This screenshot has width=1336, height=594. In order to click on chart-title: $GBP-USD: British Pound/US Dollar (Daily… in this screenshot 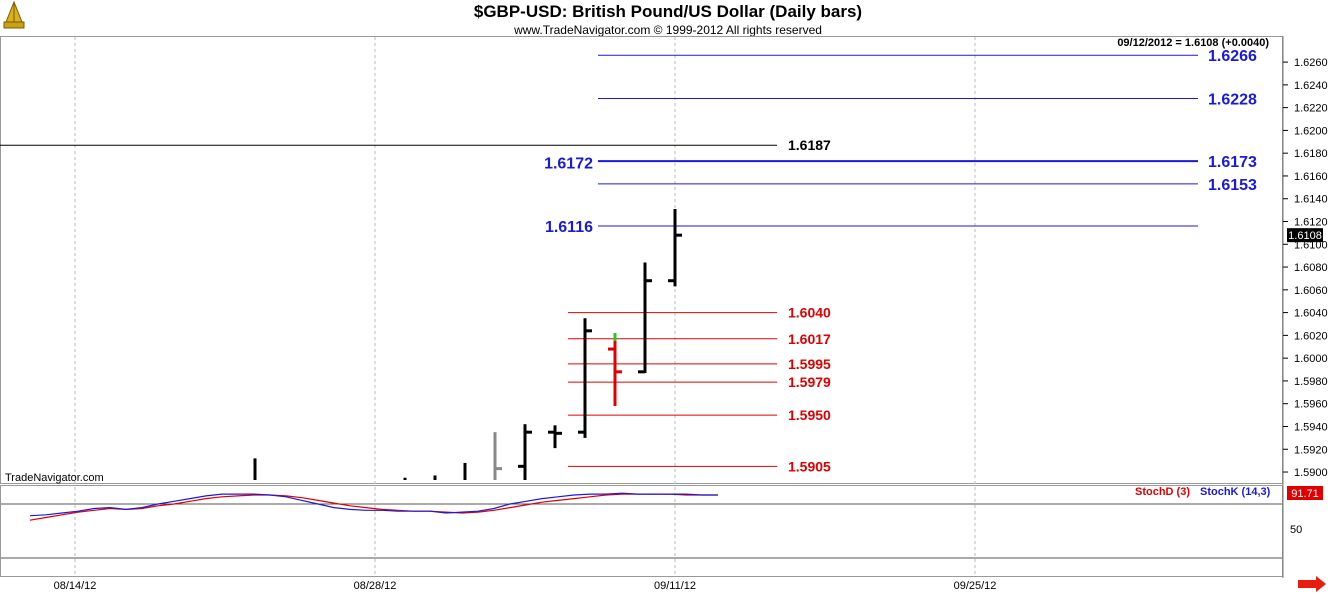, I will do `click(668, 11)`.